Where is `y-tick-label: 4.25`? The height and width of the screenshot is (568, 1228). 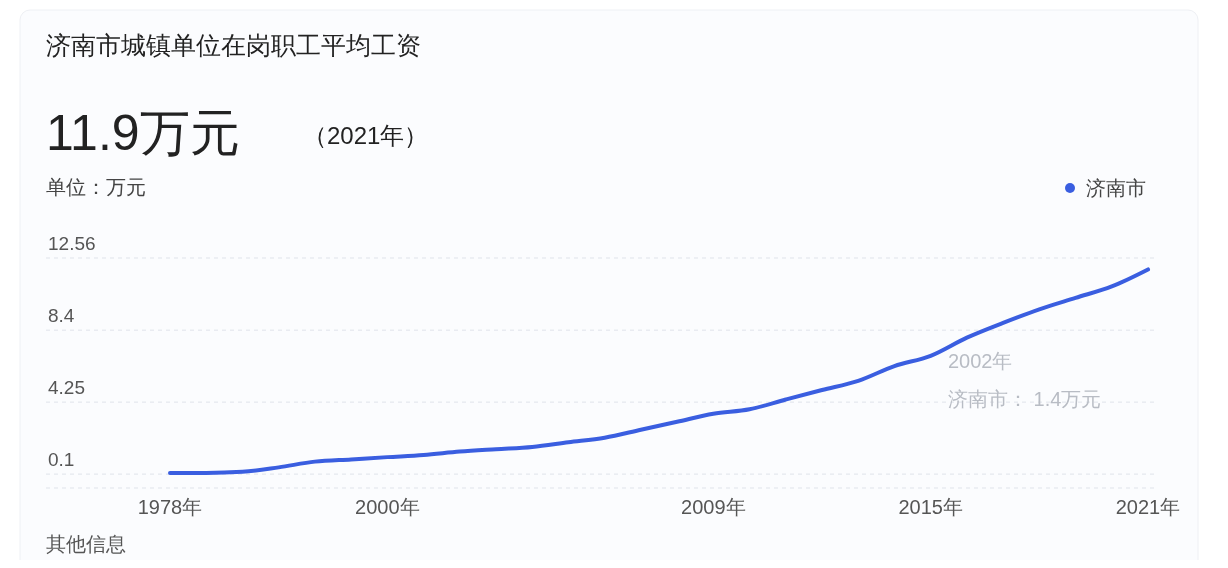
y-tick-label: 4.25 is located at coordinates (66, 388).